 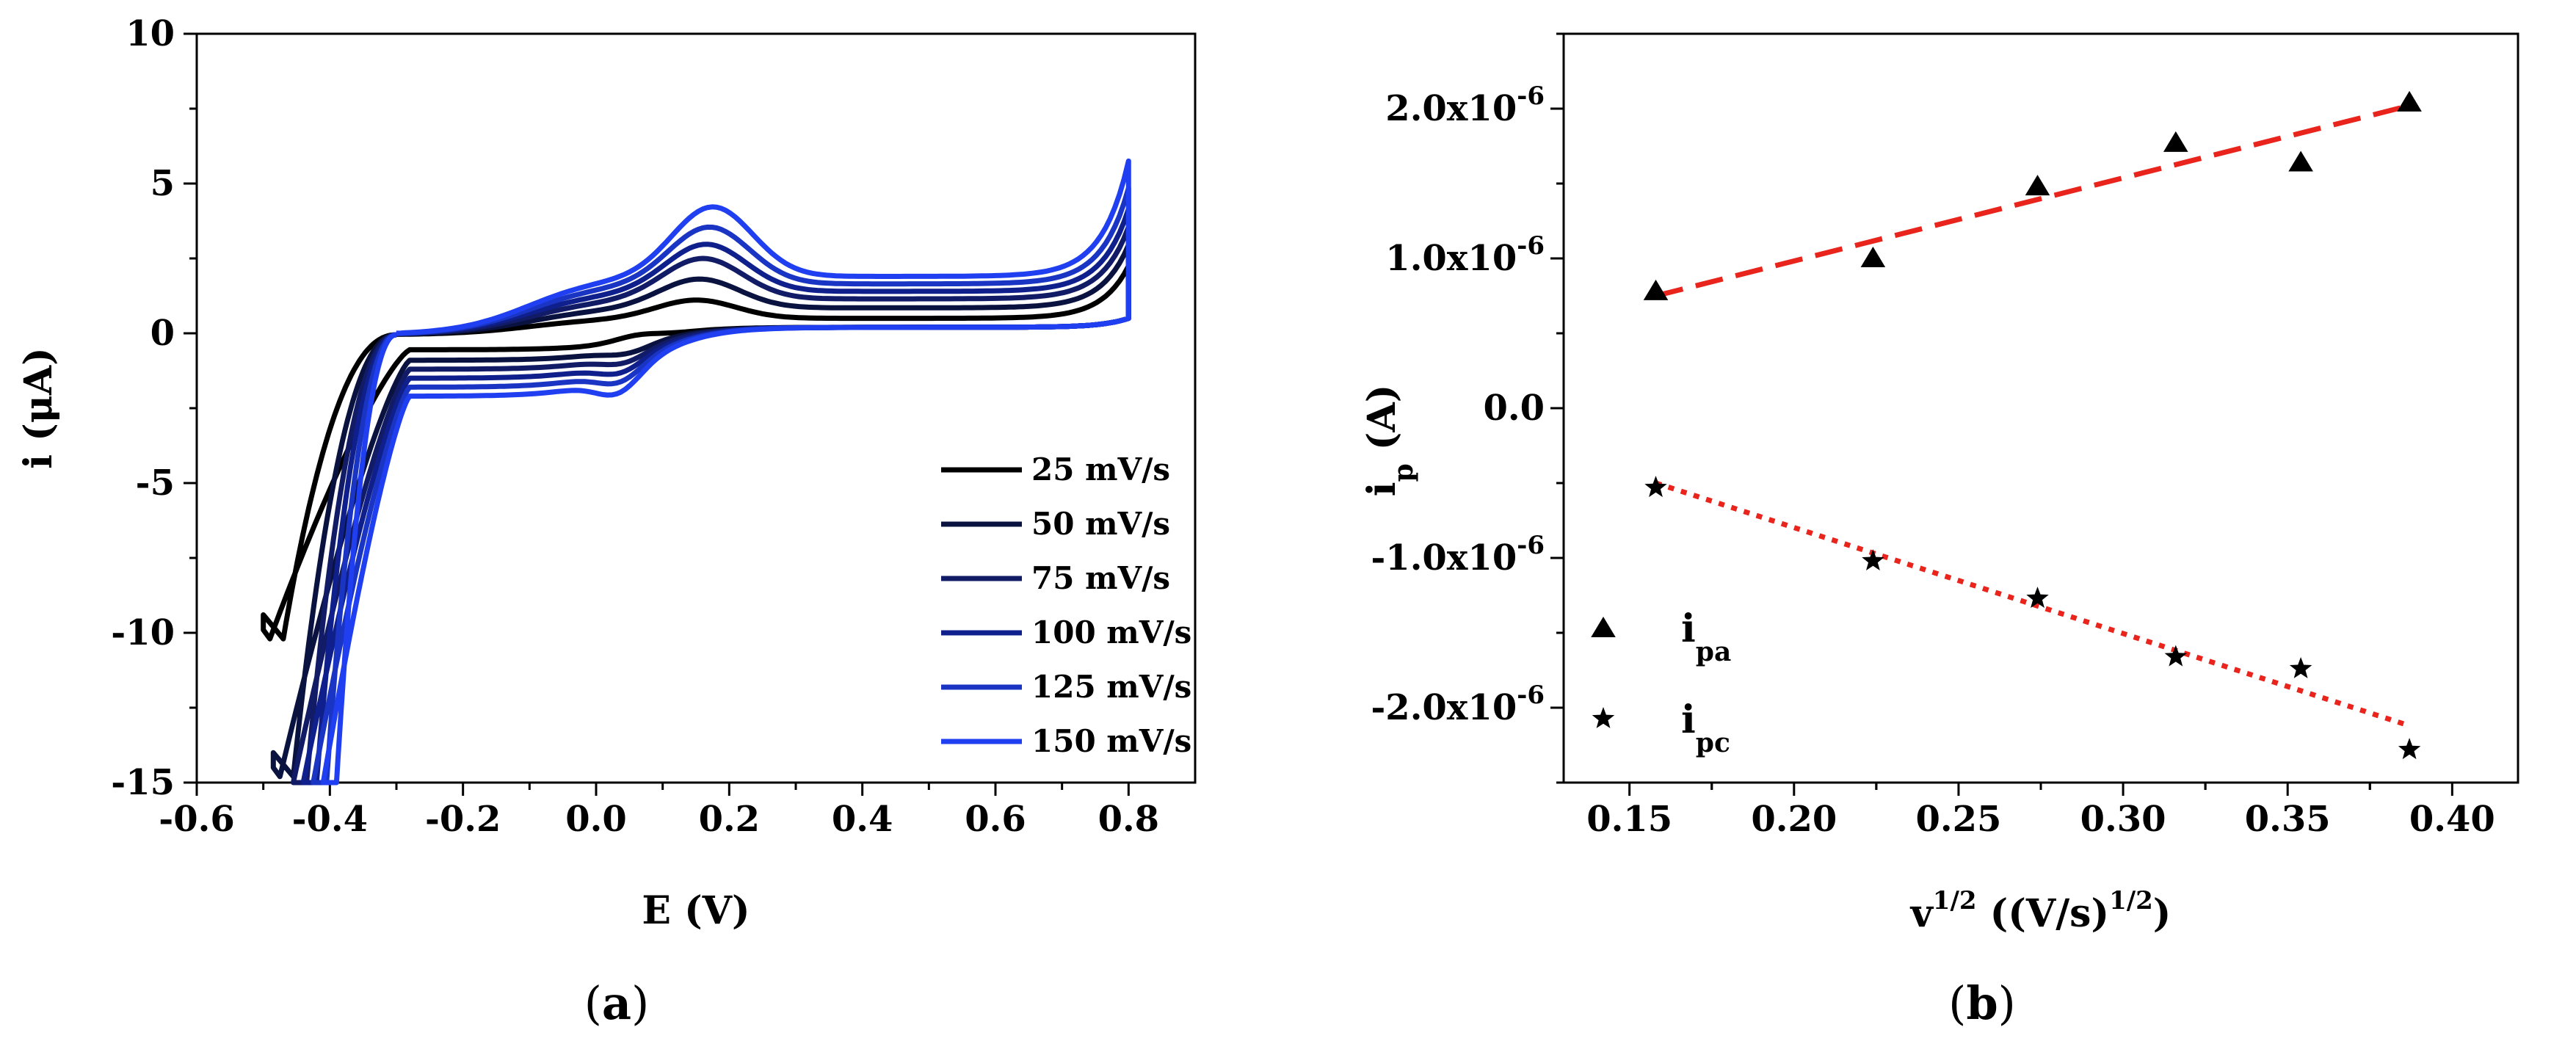 What do you see at coordinates (1111, 741) in the screenshot?
I see `legend-label: 150 mV/s` at bounding box center [1111, 741].